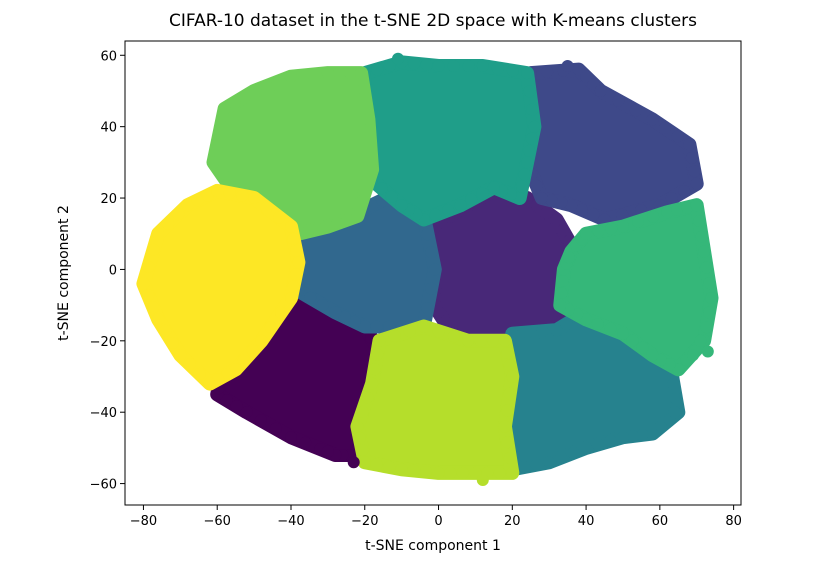 Image resolution: width=815 pixels, height=562 pixels. Describe the element at coordinates (586, 521) in the screenshot. I see `x-tick-label: 40` at that location.